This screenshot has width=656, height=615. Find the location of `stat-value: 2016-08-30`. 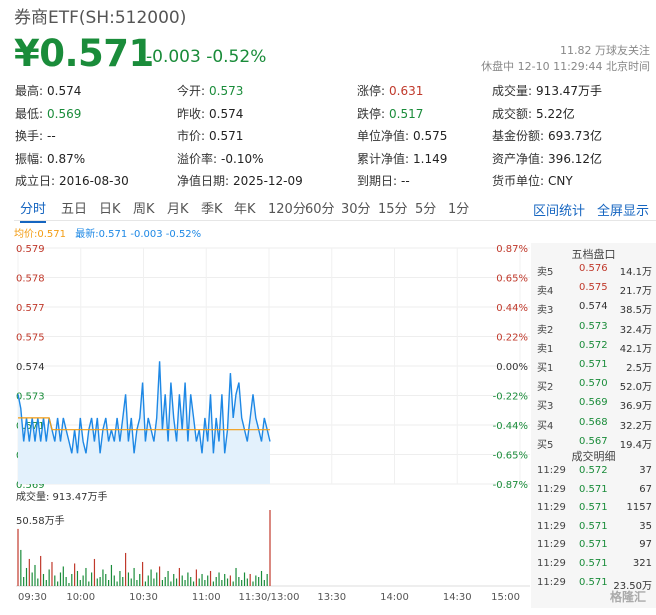

stat-value: 2016-08-30 is located at coordinates (94, 181).